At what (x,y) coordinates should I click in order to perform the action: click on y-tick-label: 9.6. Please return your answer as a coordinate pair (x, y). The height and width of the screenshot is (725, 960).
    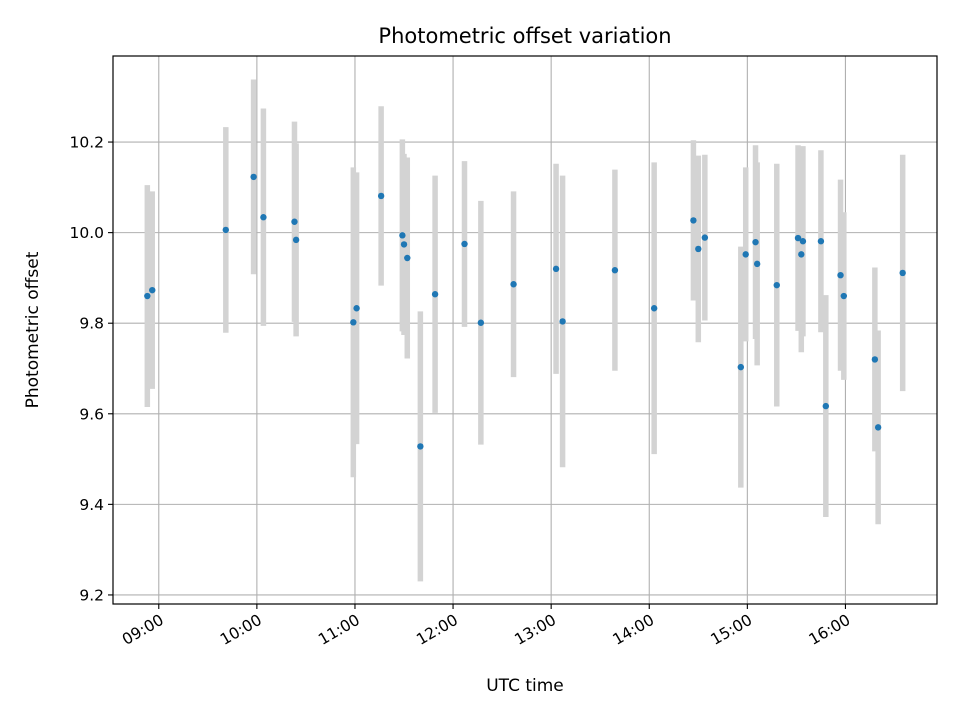
    Looking at the image, I should click on (91, 414).